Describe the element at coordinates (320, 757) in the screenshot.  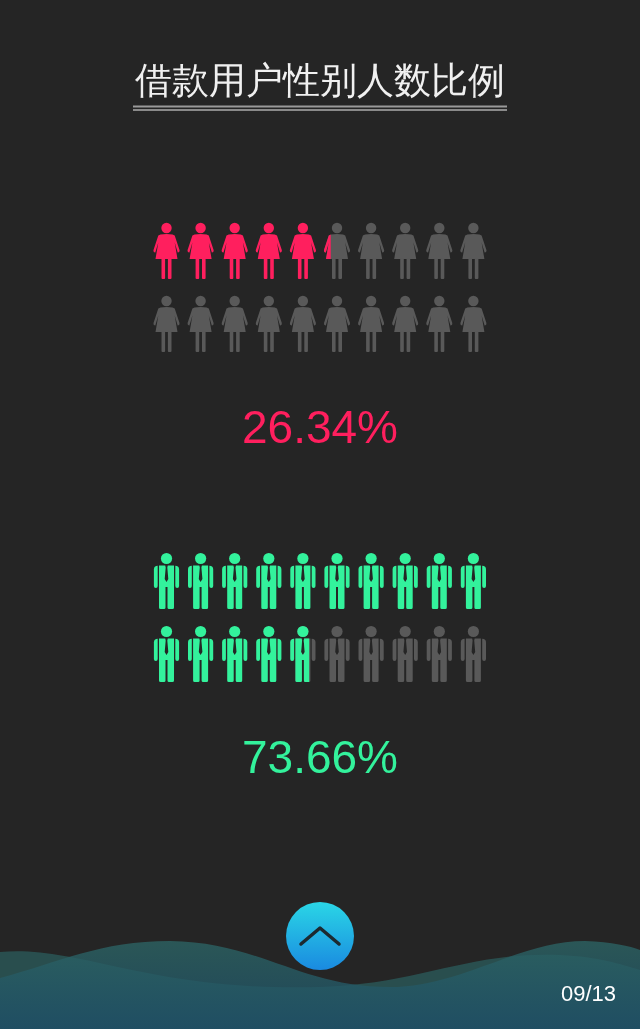
I see `data-label: 73.66%` at that location.